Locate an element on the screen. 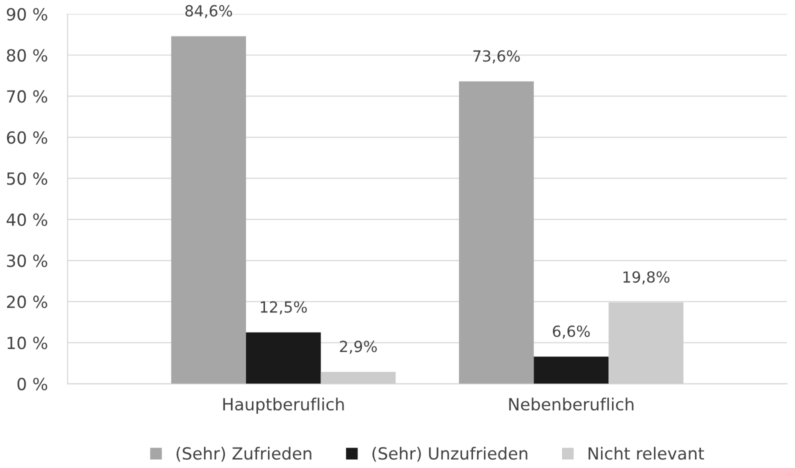 Image resolution: width=795 pixels, height=468 pixels. legend-label: (Sehr) Zufrieden is located at coordinates (244, 454).